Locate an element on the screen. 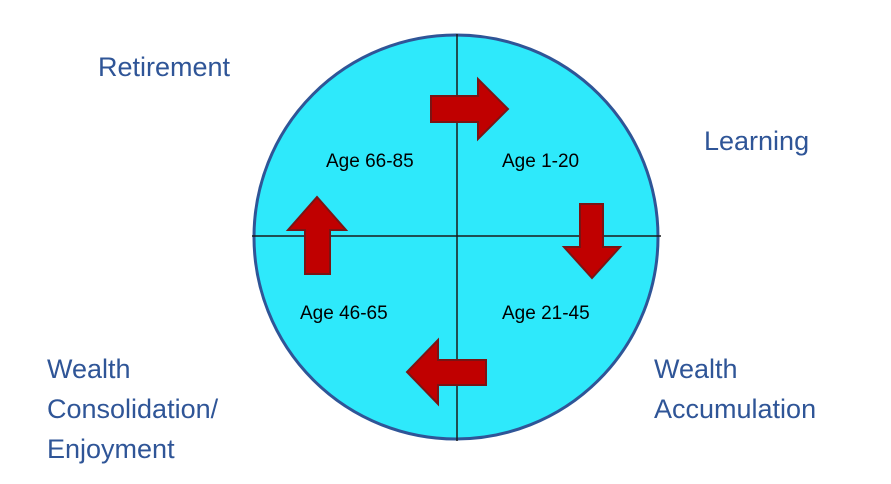  retirement-stage-label: Retirement is located at coordinates (164, 67).